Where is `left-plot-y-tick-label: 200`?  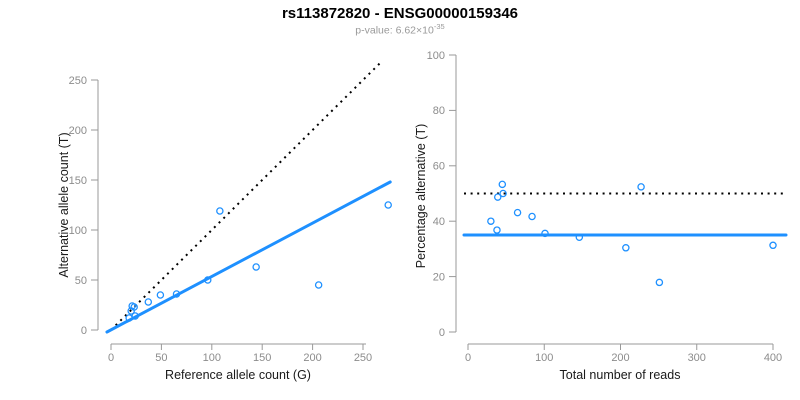 left-plot-y-tick-label: 200 is located at coordinates (78, 131).